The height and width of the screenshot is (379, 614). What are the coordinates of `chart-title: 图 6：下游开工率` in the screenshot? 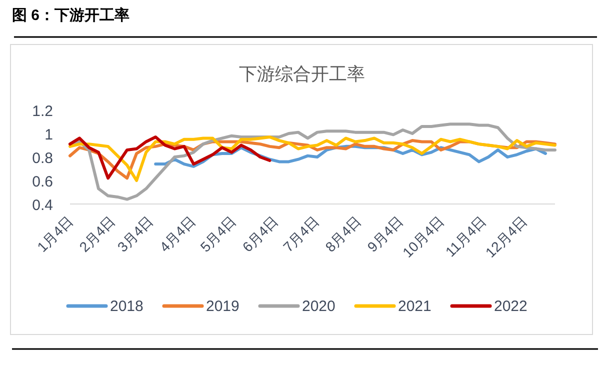 It's located at (71, 15).